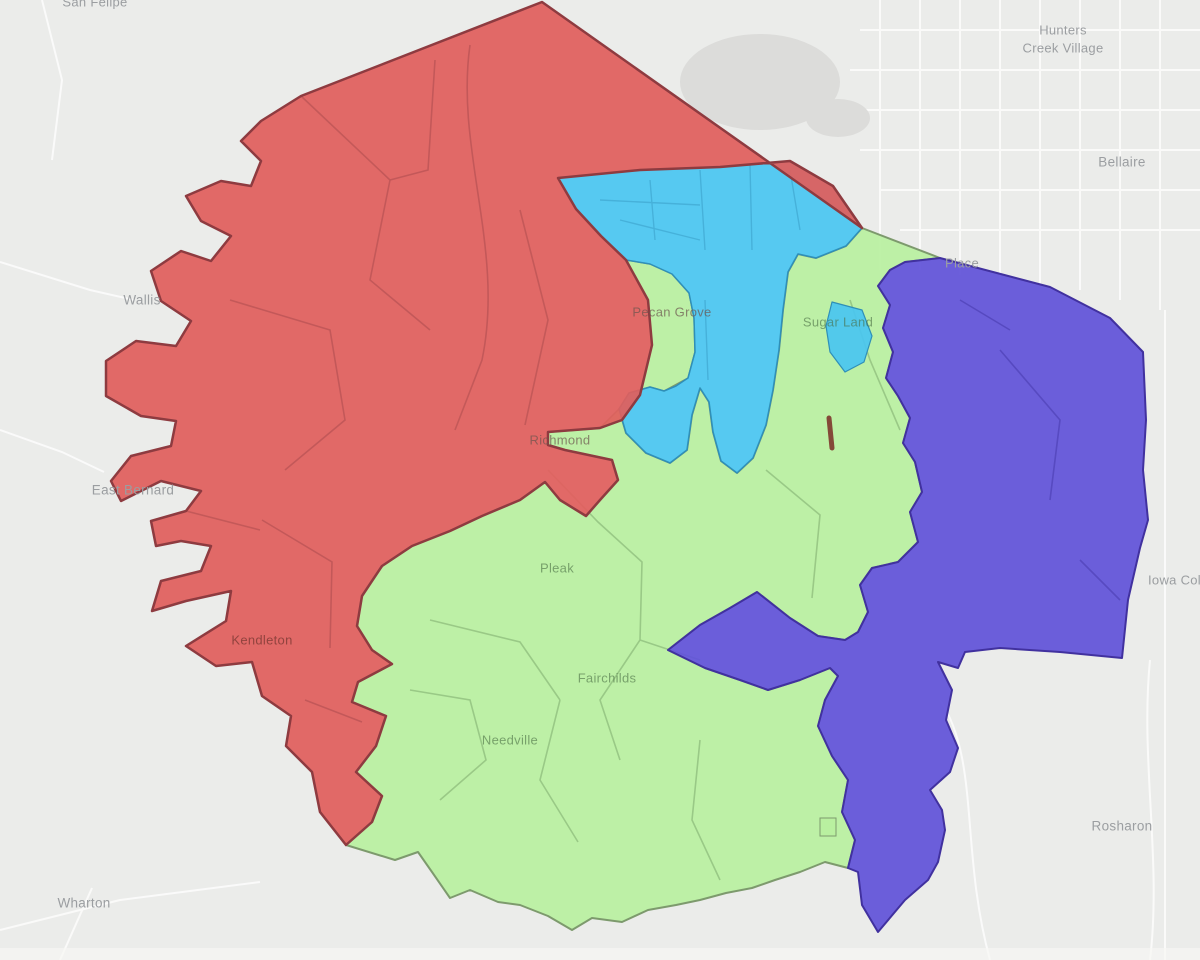  I want to click on green-enclave-square, so click(828, 827).